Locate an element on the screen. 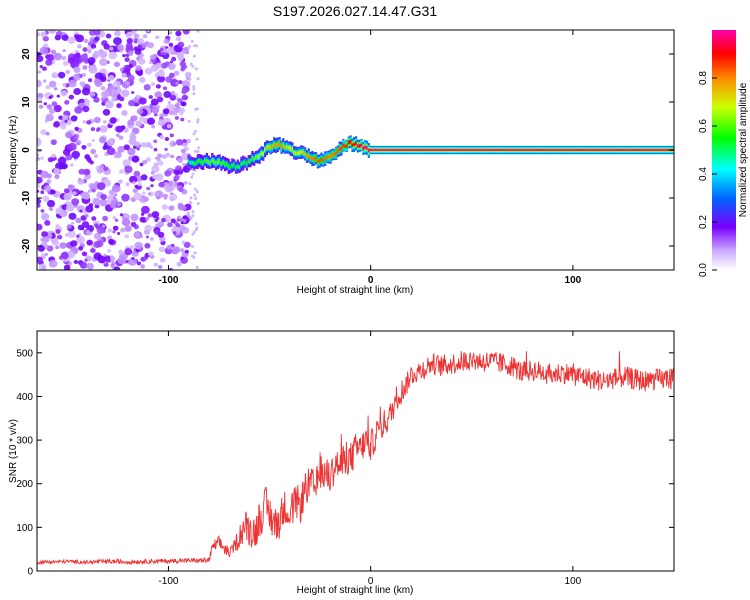 Image resolution: width=750 pixels, height=600 pixels. y-tick-label: 100 is located at coordinates (24, 528).